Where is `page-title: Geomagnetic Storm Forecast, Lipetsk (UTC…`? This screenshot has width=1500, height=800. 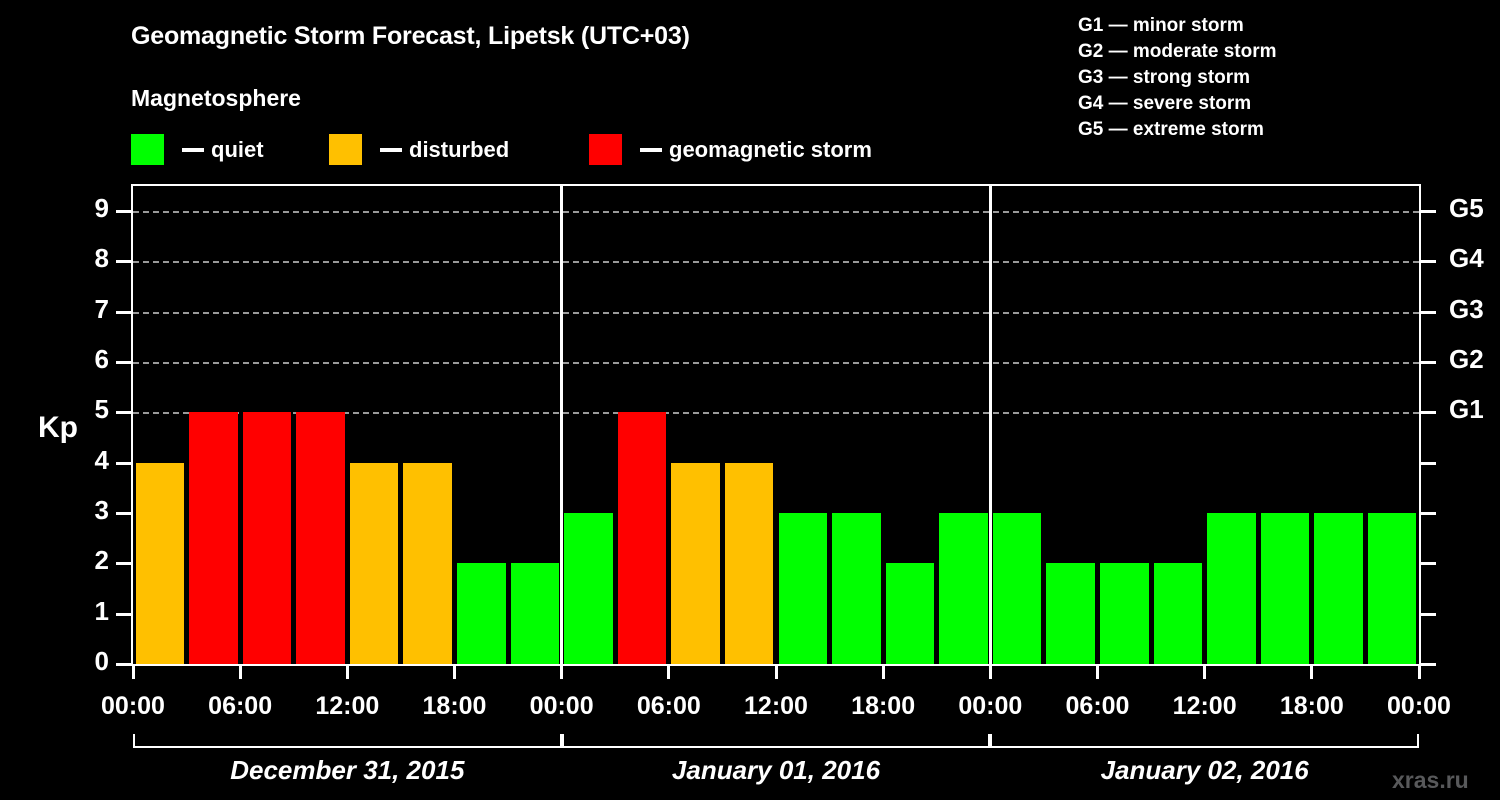
page-title: Geomagnetic Storm Forecast, Lipetsk (UTC… is located at coordinates (410, 36).